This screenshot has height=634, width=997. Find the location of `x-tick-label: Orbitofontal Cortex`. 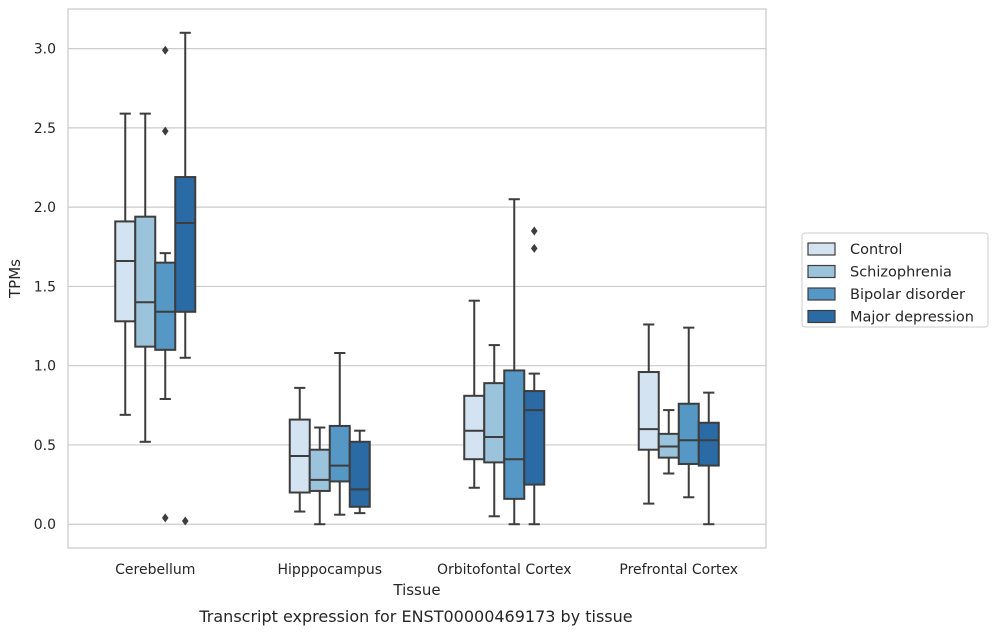

x-tick-label: Orbitofontal Cortex is located at coordinates (504, 570).